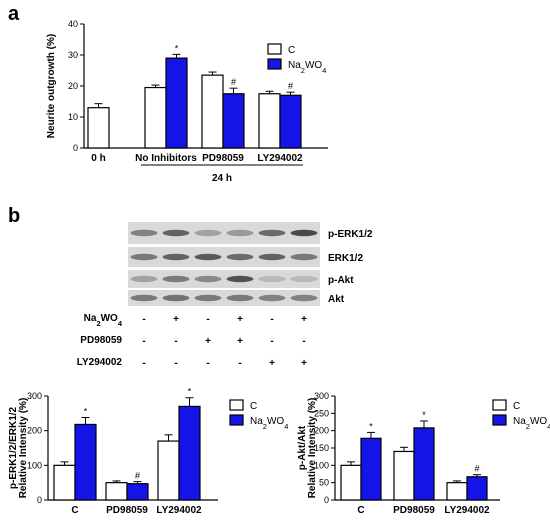 This screenshot has width=550, height=524. I want to click on blot-strip-ERK1/2, so click(224, 257).